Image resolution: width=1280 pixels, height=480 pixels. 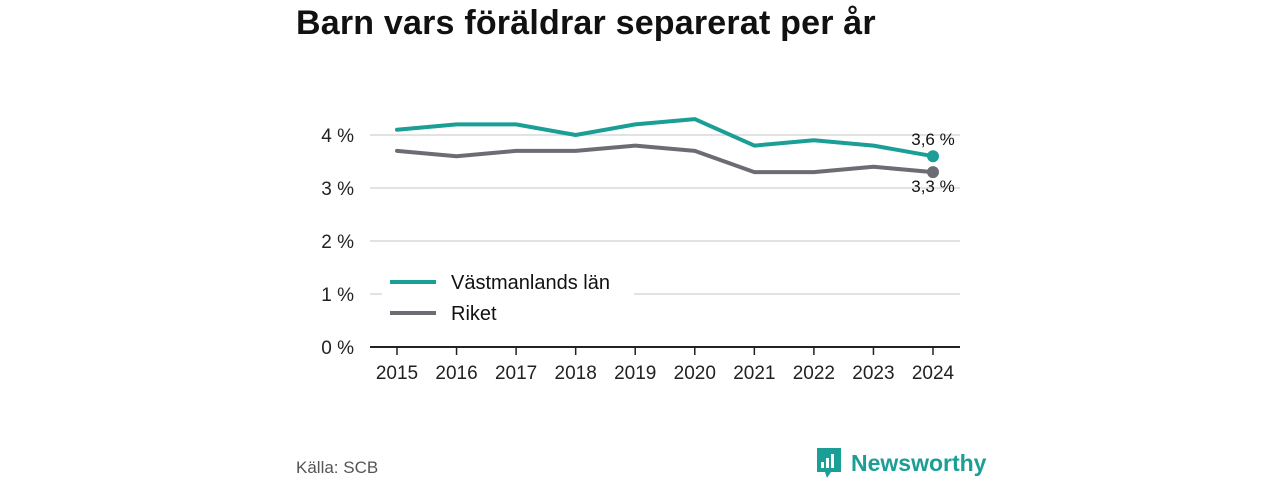 What do you see at coordinates (665, 138) in the screenshot?
I see `series-line-vastmanland` at bounding box center [665, 138].